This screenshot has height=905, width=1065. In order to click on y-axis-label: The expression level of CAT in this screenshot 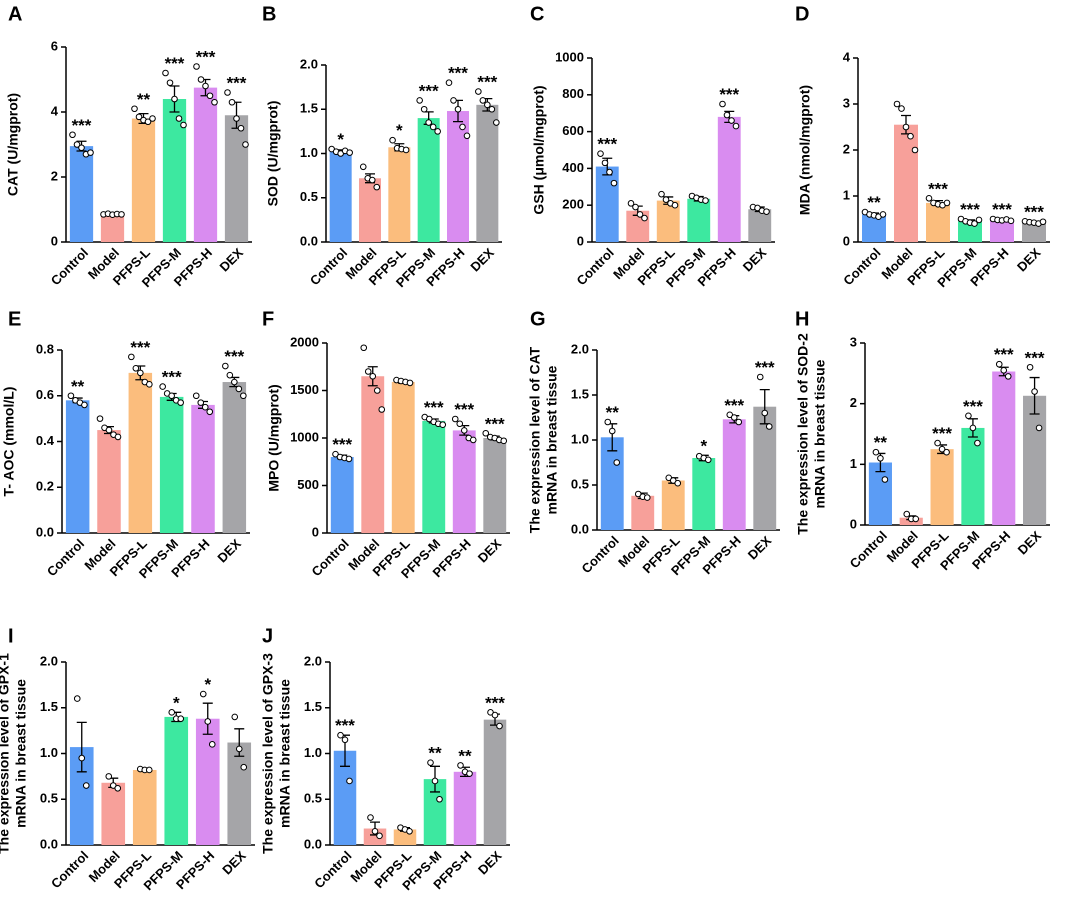, I will do `click(535, 439)`.